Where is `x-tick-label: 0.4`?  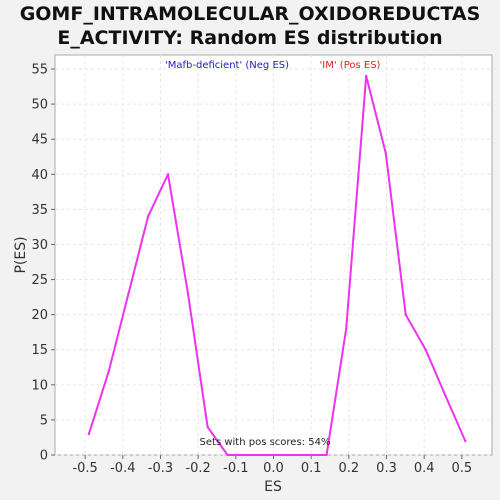
x-tick-label: 0.4 is located at coordinates (424, 468).